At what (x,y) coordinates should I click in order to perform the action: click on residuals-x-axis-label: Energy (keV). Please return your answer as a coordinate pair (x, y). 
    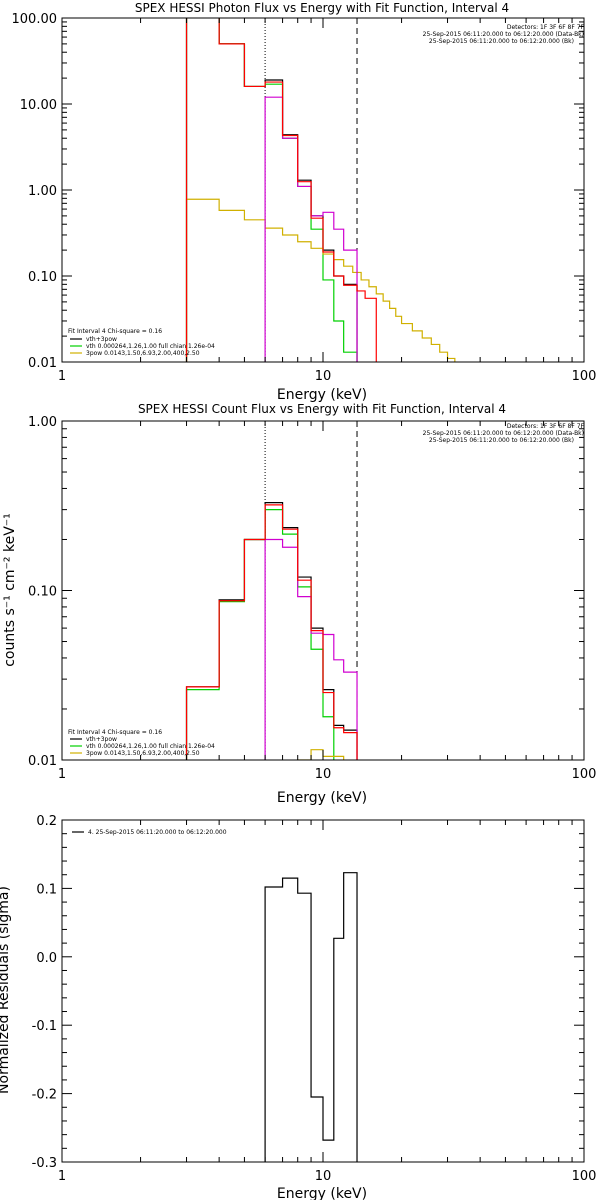
    Looking at the image, I should click on (322, 1193).